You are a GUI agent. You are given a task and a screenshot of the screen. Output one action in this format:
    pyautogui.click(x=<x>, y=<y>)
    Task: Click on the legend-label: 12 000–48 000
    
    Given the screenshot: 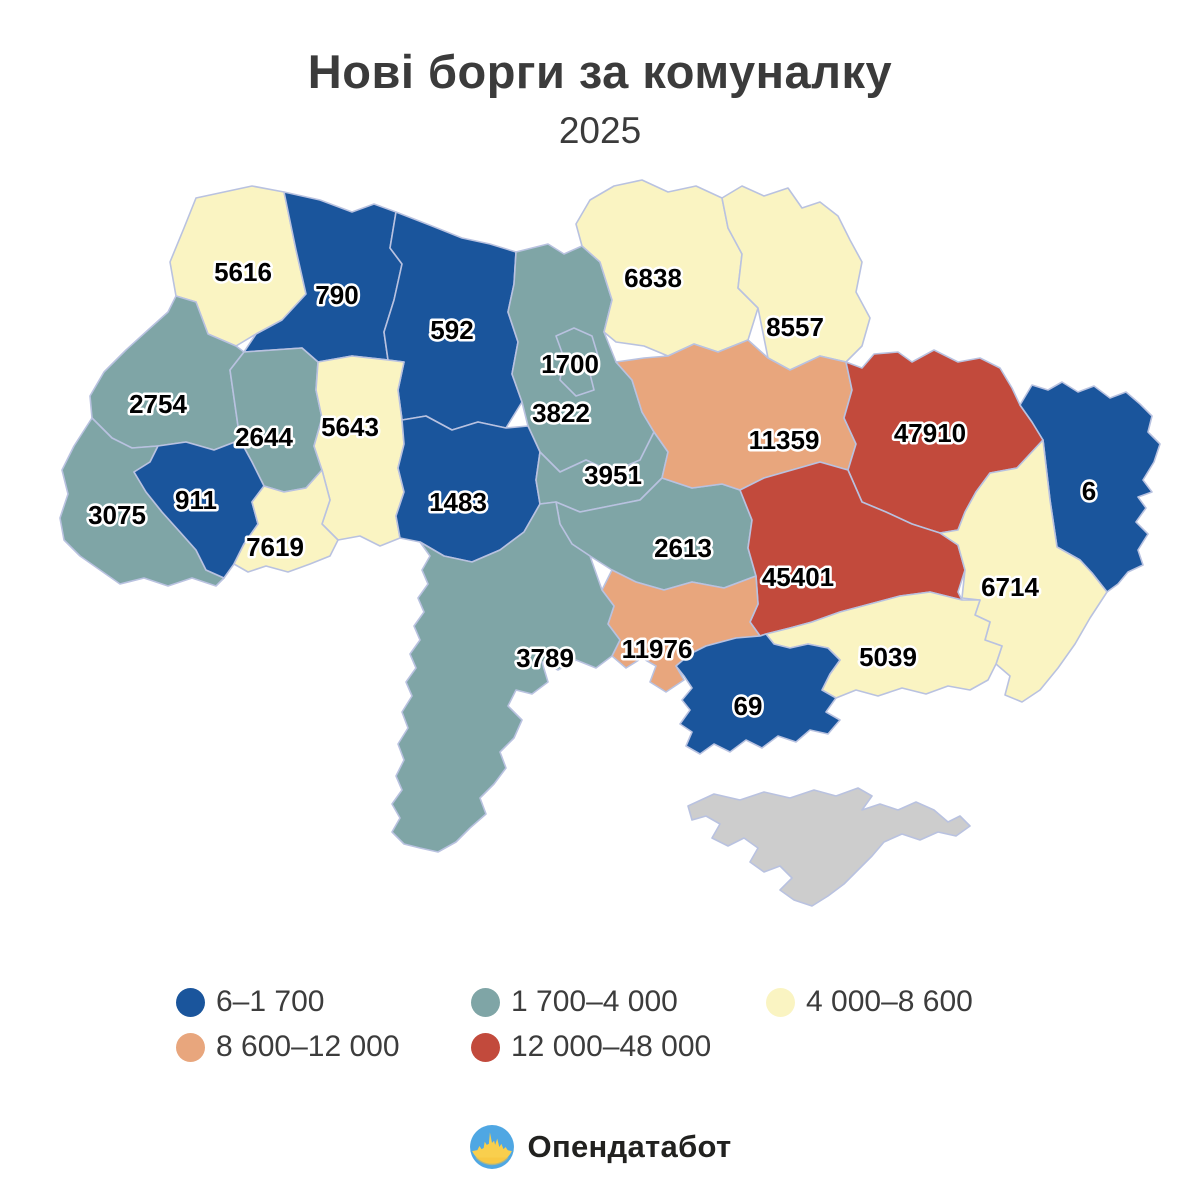 What is the action you would take?
    pyautogui.click(x=611, y=1046)
    